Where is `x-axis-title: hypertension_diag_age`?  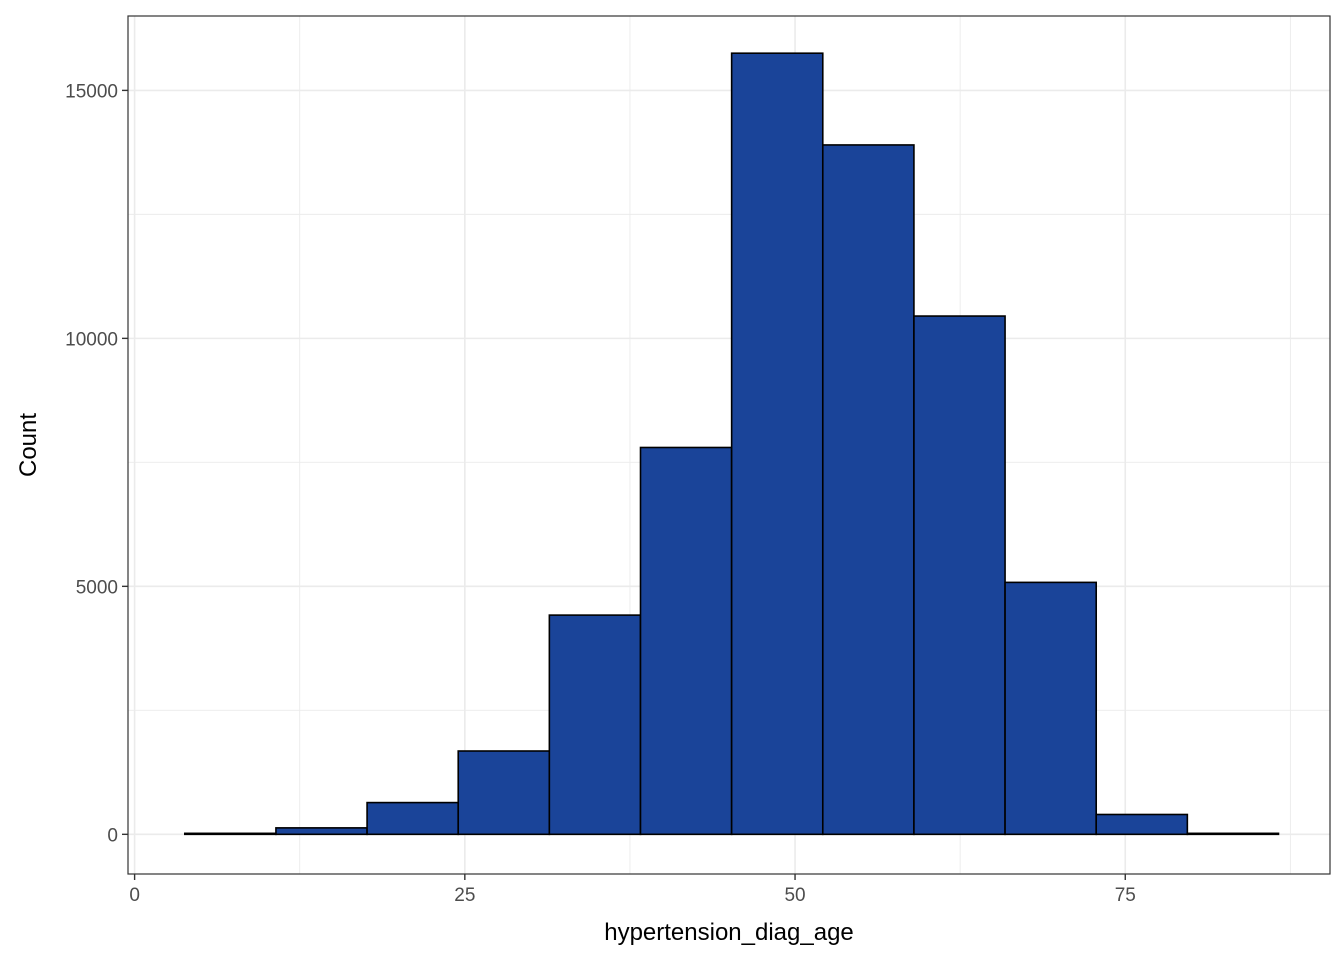
x-axis-title: hypertension_diag_age is located at coordinates (729, 932).